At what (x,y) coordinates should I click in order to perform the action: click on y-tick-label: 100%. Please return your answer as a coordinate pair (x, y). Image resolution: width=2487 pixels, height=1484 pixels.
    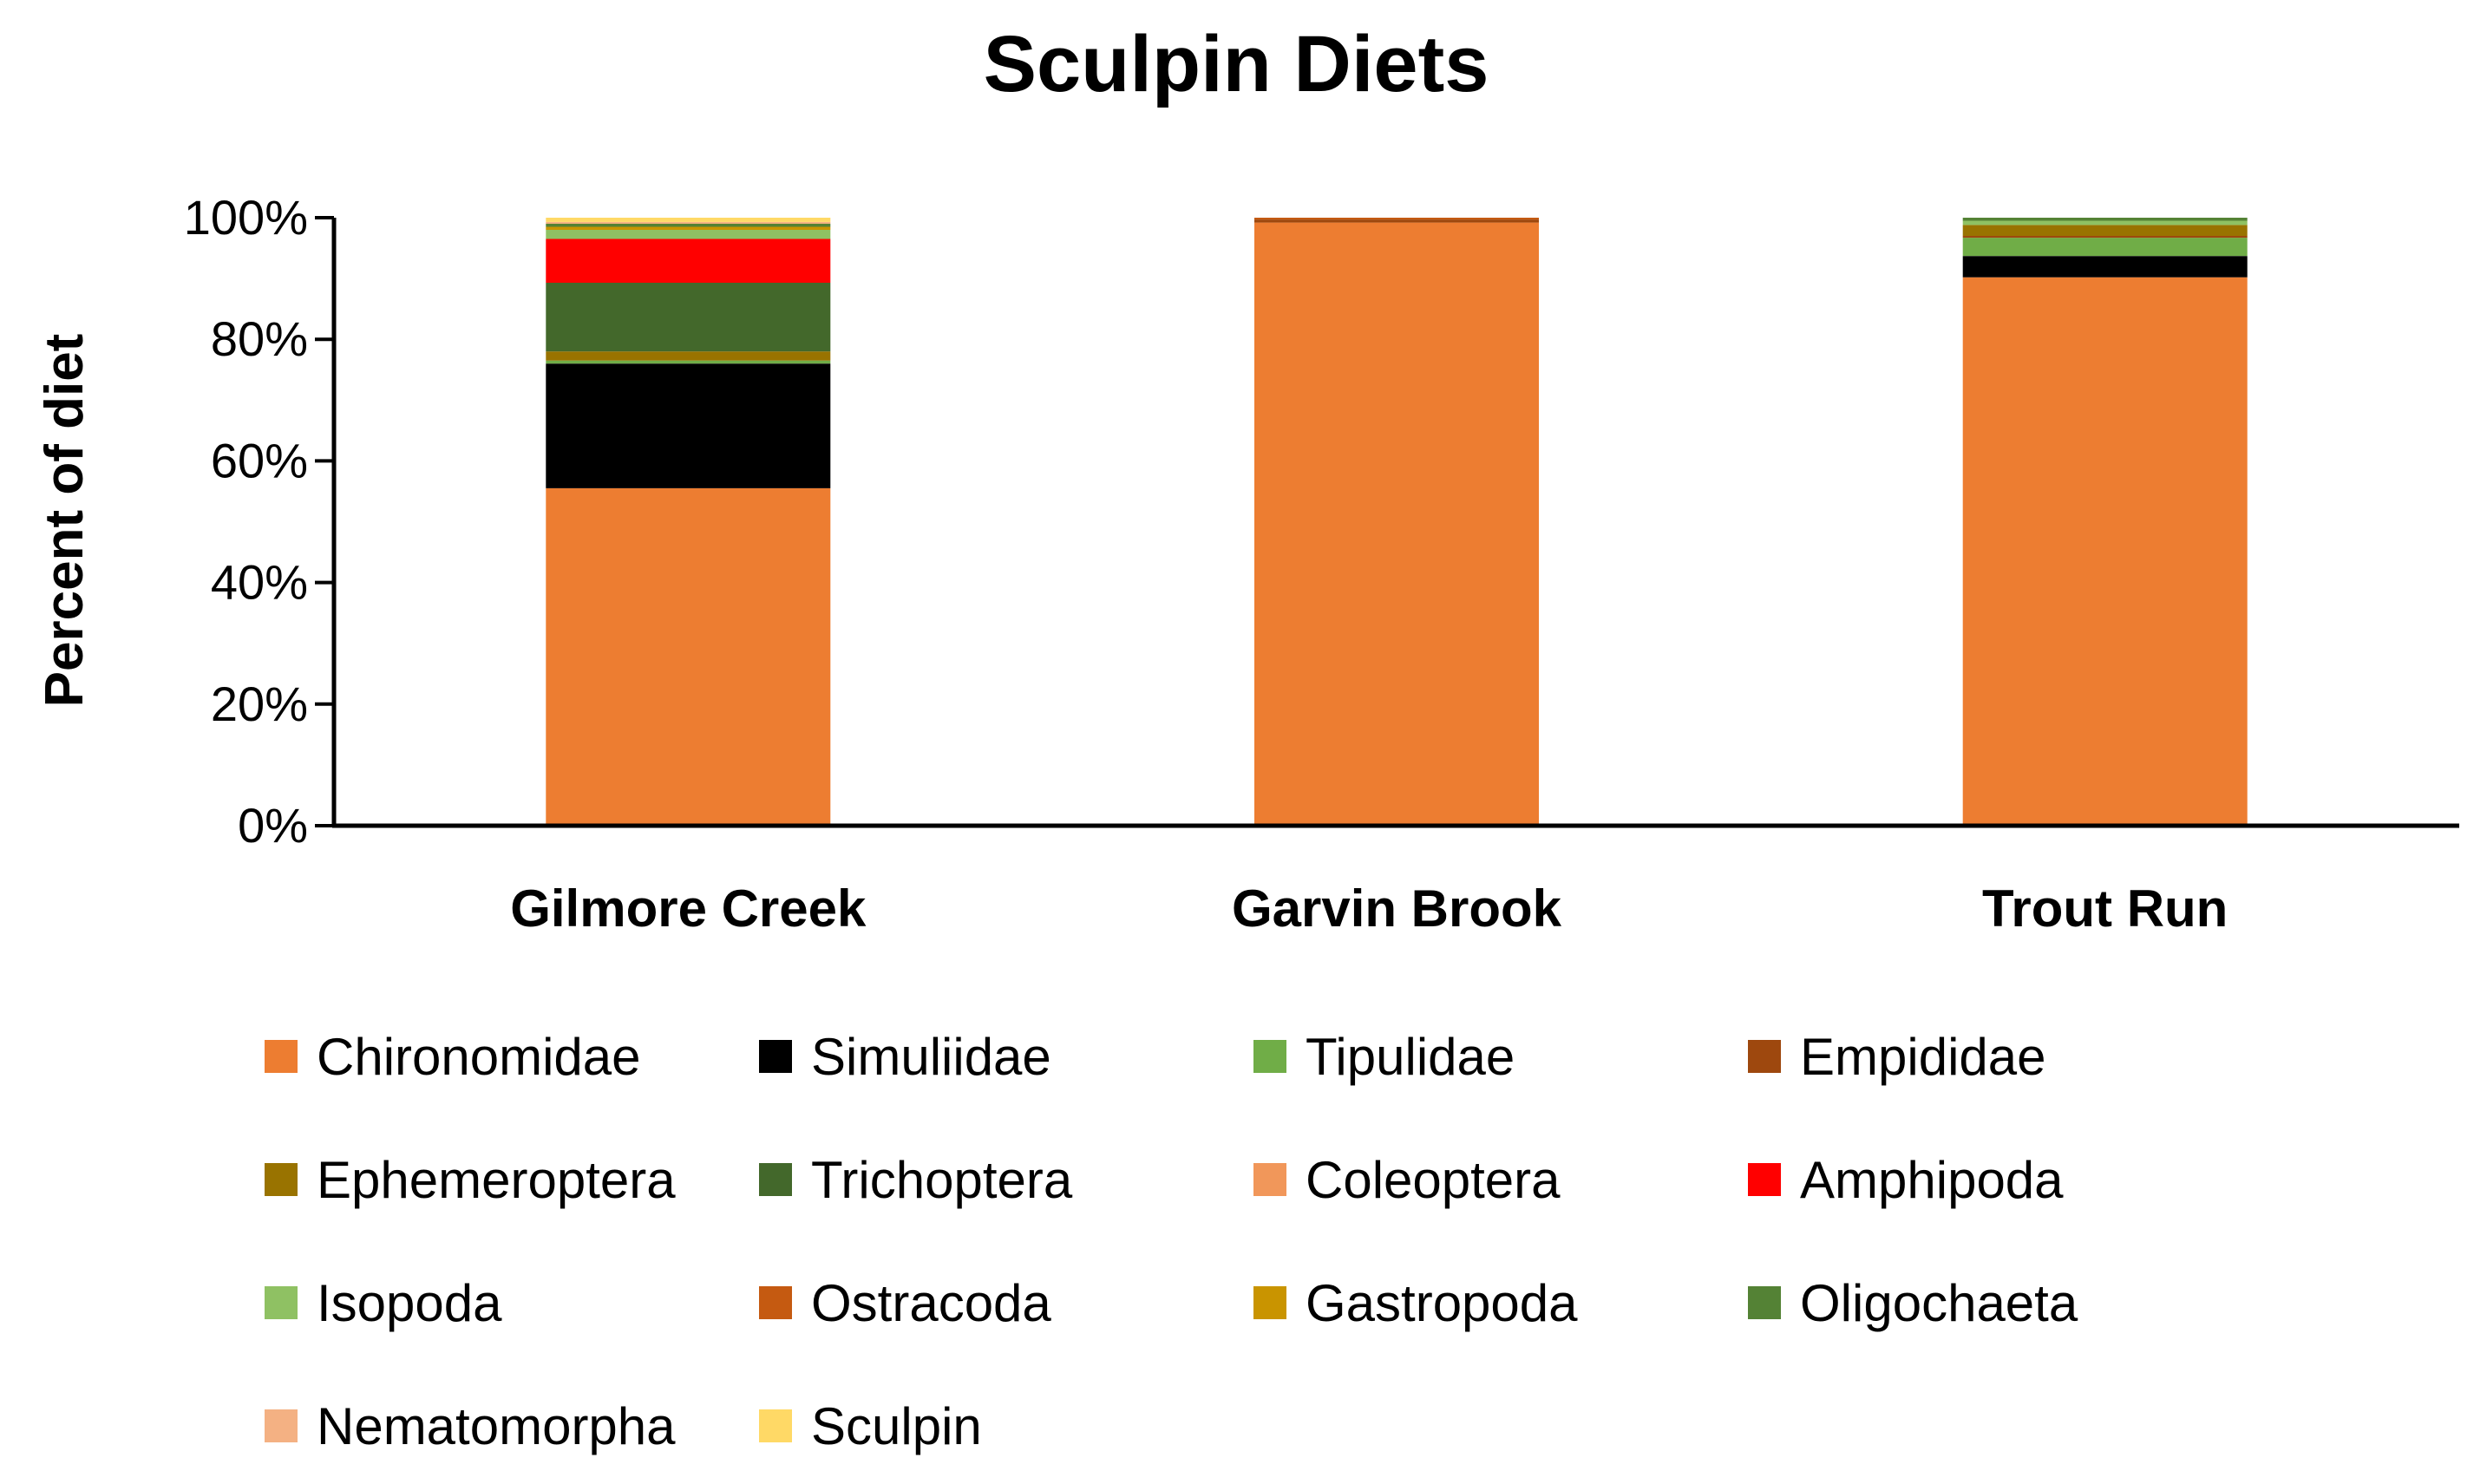
    Looking at the image, I should click on (246, 218).